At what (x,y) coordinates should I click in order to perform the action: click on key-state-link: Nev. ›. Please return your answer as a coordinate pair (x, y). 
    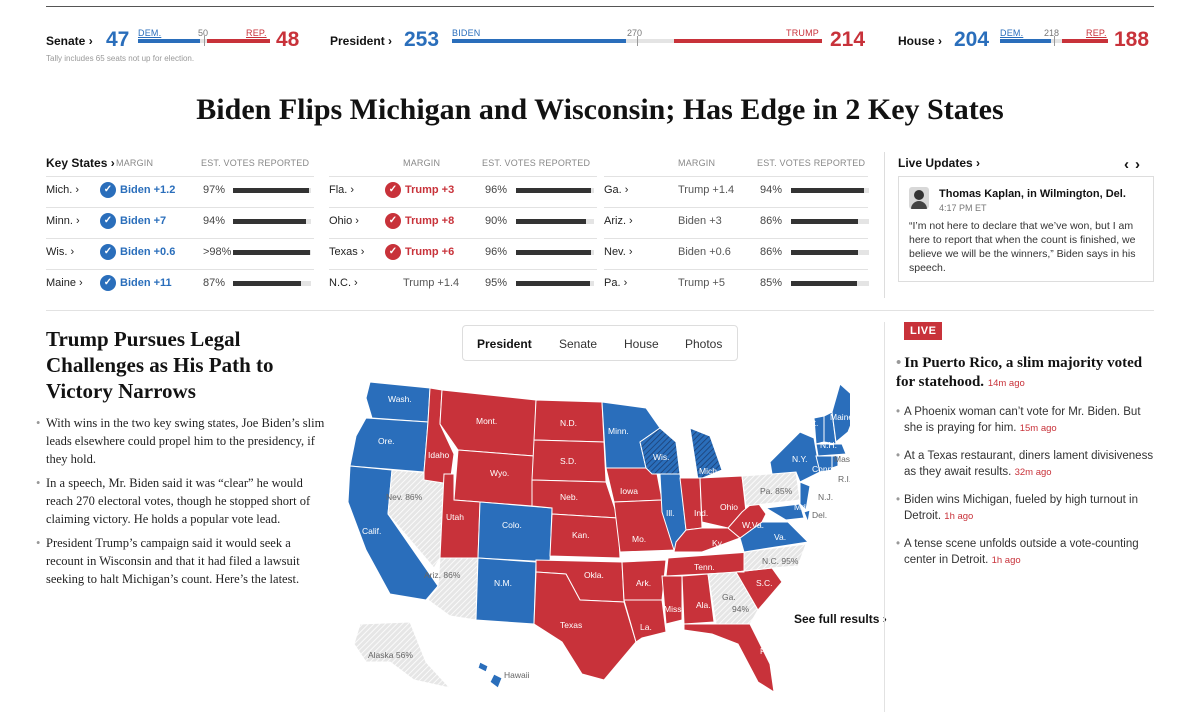
    Looking at the image, I should click on (618, 252).